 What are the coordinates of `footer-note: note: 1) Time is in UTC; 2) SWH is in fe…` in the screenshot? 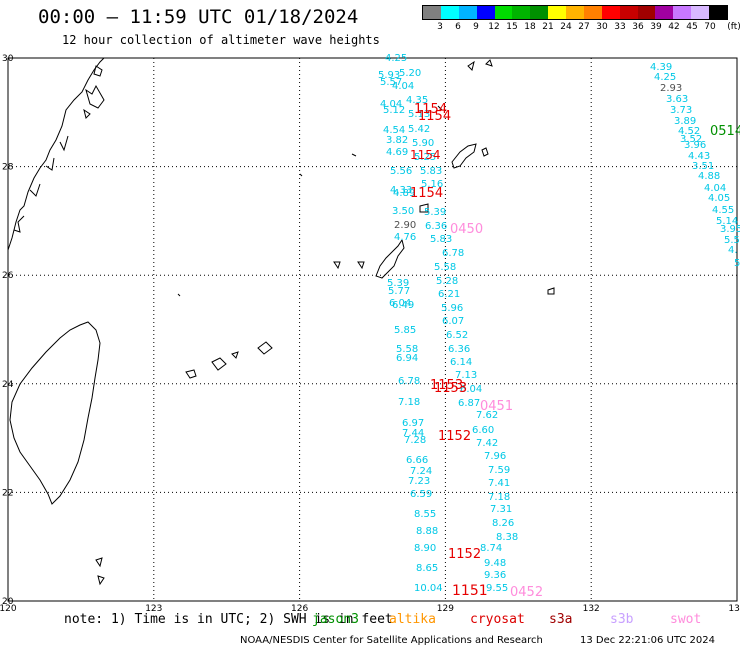 It's located at (228, 619).